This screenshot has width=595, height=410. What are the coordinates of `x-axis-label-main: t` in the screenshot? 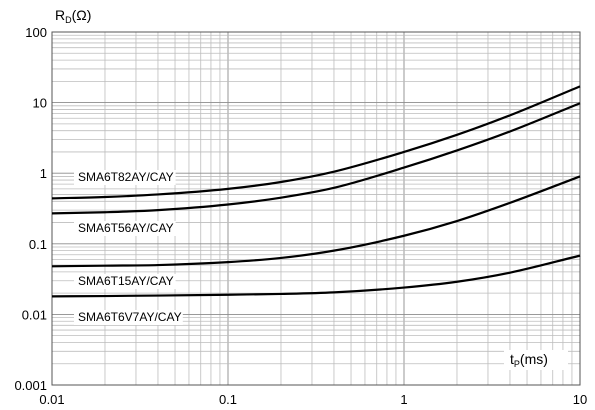 It's located at (512, 359).